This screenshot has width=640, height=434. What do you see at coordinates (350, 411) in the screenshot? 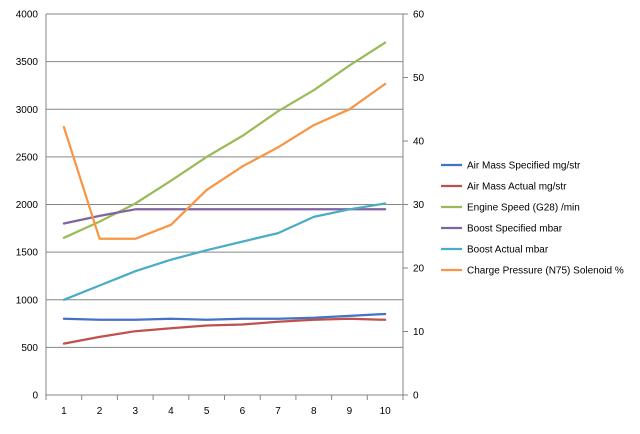
I see `x-tick-label: 9` at bounding box center [350, 411].